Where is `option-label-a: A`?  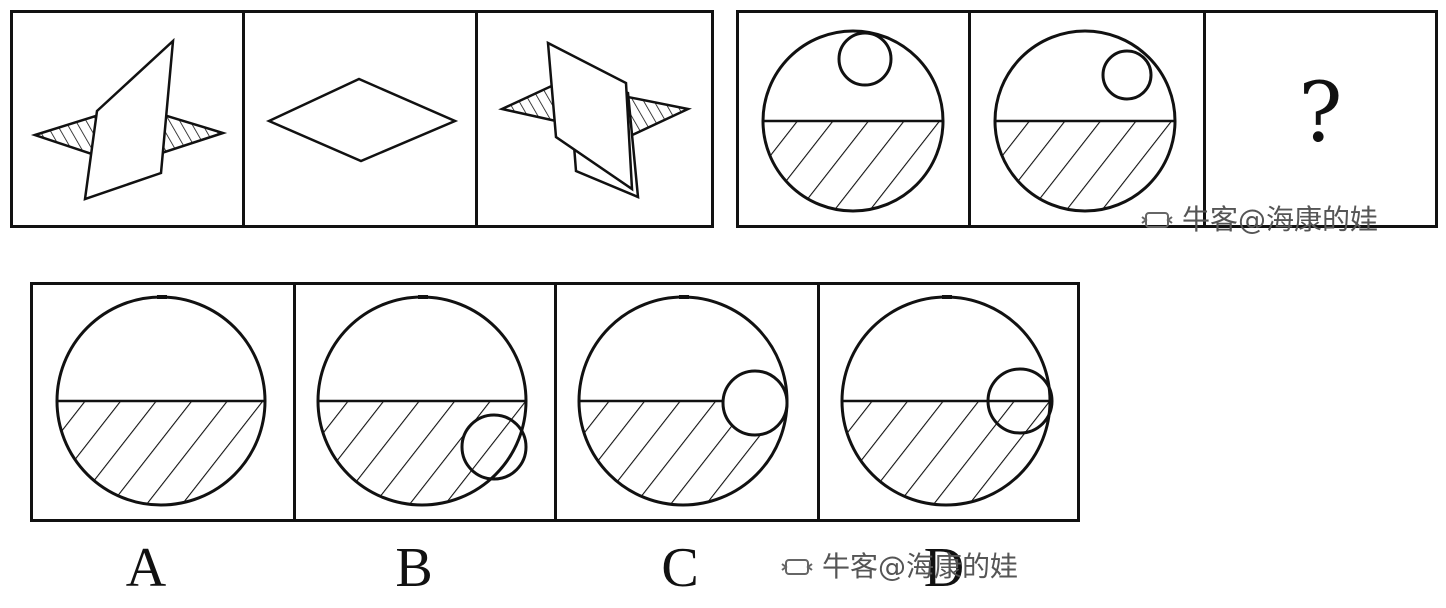 option-label-a: A is located at coordinates (146, 568).